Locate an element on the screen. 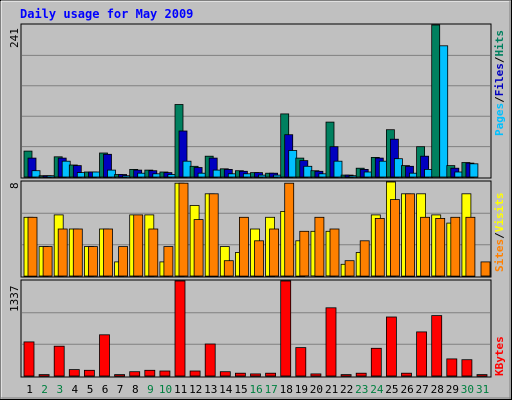 The image size is (512, 400). legend-hits: Hits is located at coordinates (499, 43).